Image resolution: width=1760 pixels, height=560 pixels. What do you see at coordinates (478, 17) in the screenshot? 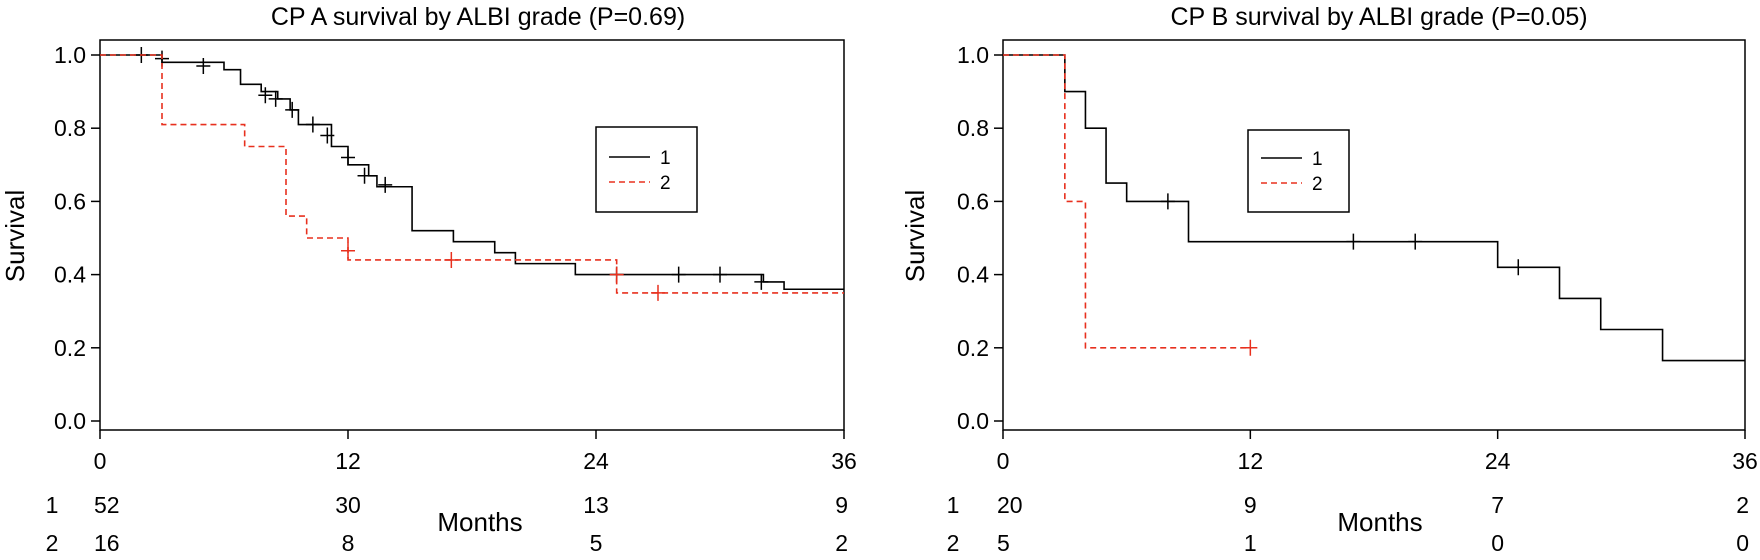
I see `chart-title: CP A survival by ALBI grade (P=0.69)` at bounding box center [478, 17].